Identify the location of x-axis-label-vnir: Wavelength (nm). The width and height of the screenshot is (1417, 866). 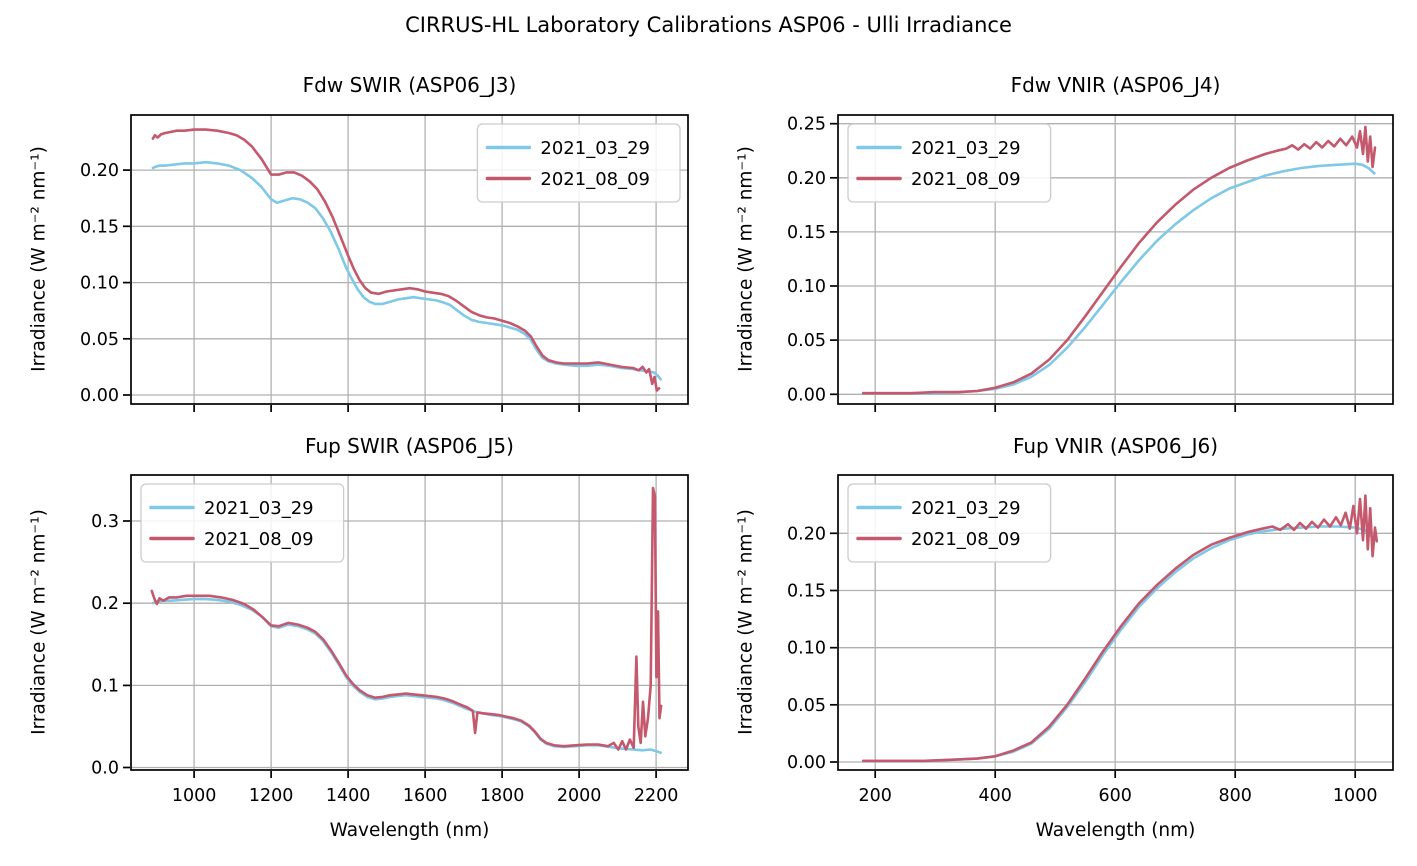
(1115, 830).